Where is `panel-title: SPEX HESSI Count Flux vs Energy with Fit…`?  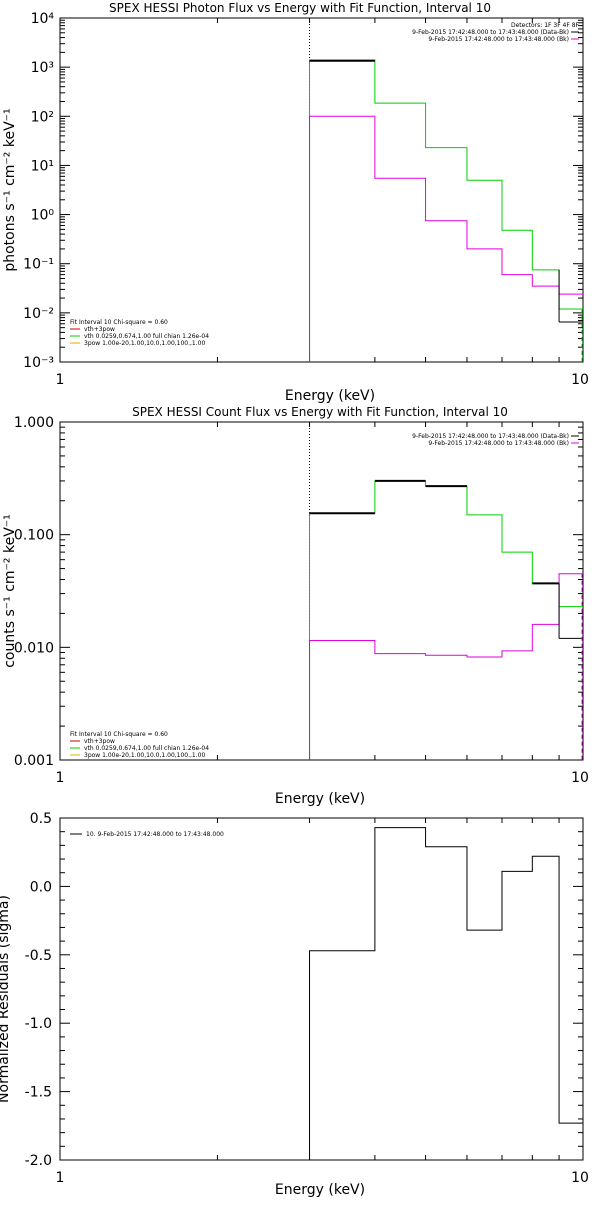 panel-title: SPEX HESSI Count Flux vs Energy with Fit… is located at coordinates (320, 412).